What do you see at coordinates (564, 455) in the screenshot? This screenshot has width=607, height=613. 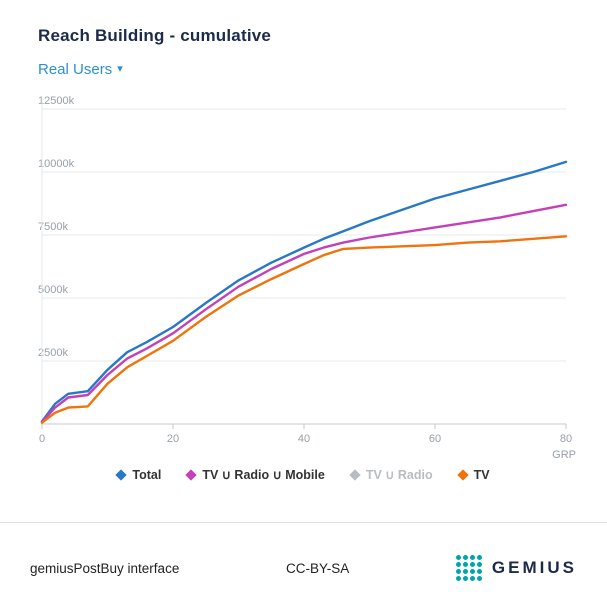 I see `x-axis-title: GRP` at bounding box center [564, 455].